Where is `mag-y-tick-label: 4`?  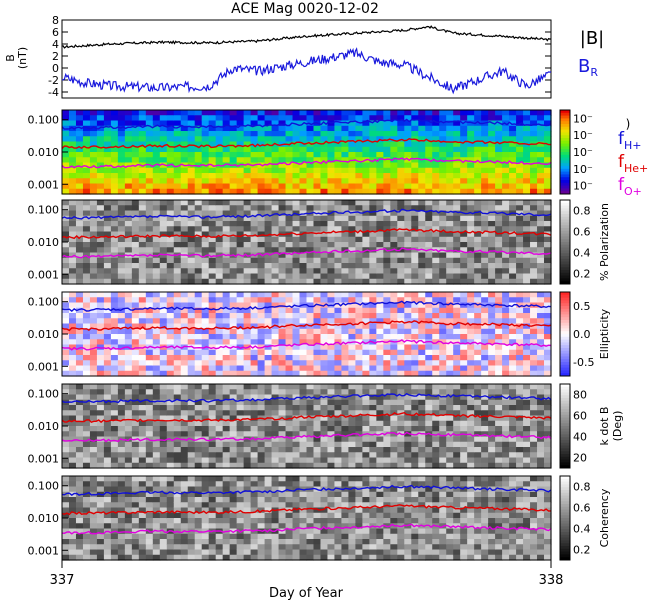 mag-y-tick-label: 4 is located at coordinates (55, 44).